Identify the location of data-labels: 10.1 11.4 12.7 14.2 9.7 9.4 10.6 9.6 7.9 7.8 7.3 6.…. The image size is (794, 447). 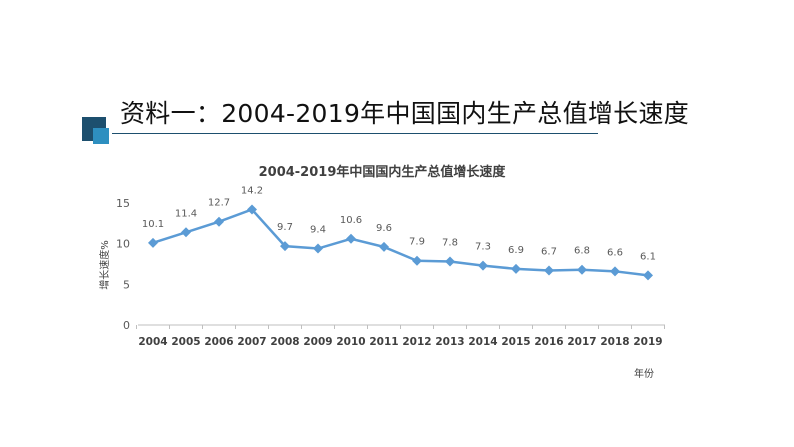
(399, 224).